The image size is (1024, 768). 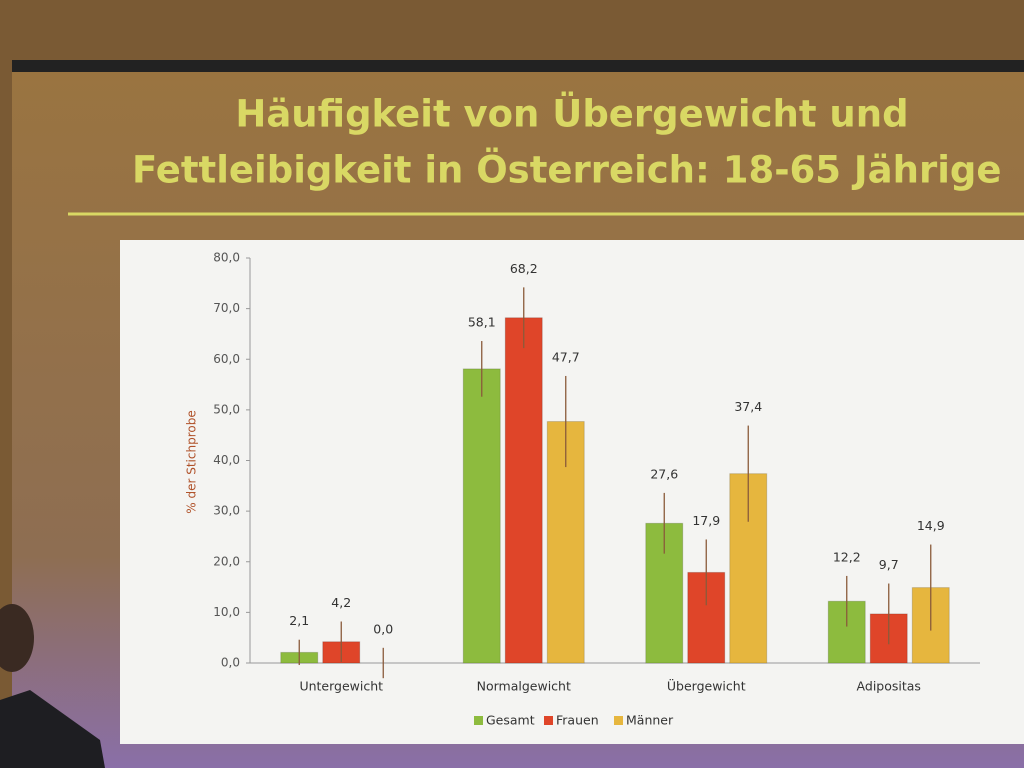 I want to click on x-tick-label: Untergewicht, so click(x=341, y=686).